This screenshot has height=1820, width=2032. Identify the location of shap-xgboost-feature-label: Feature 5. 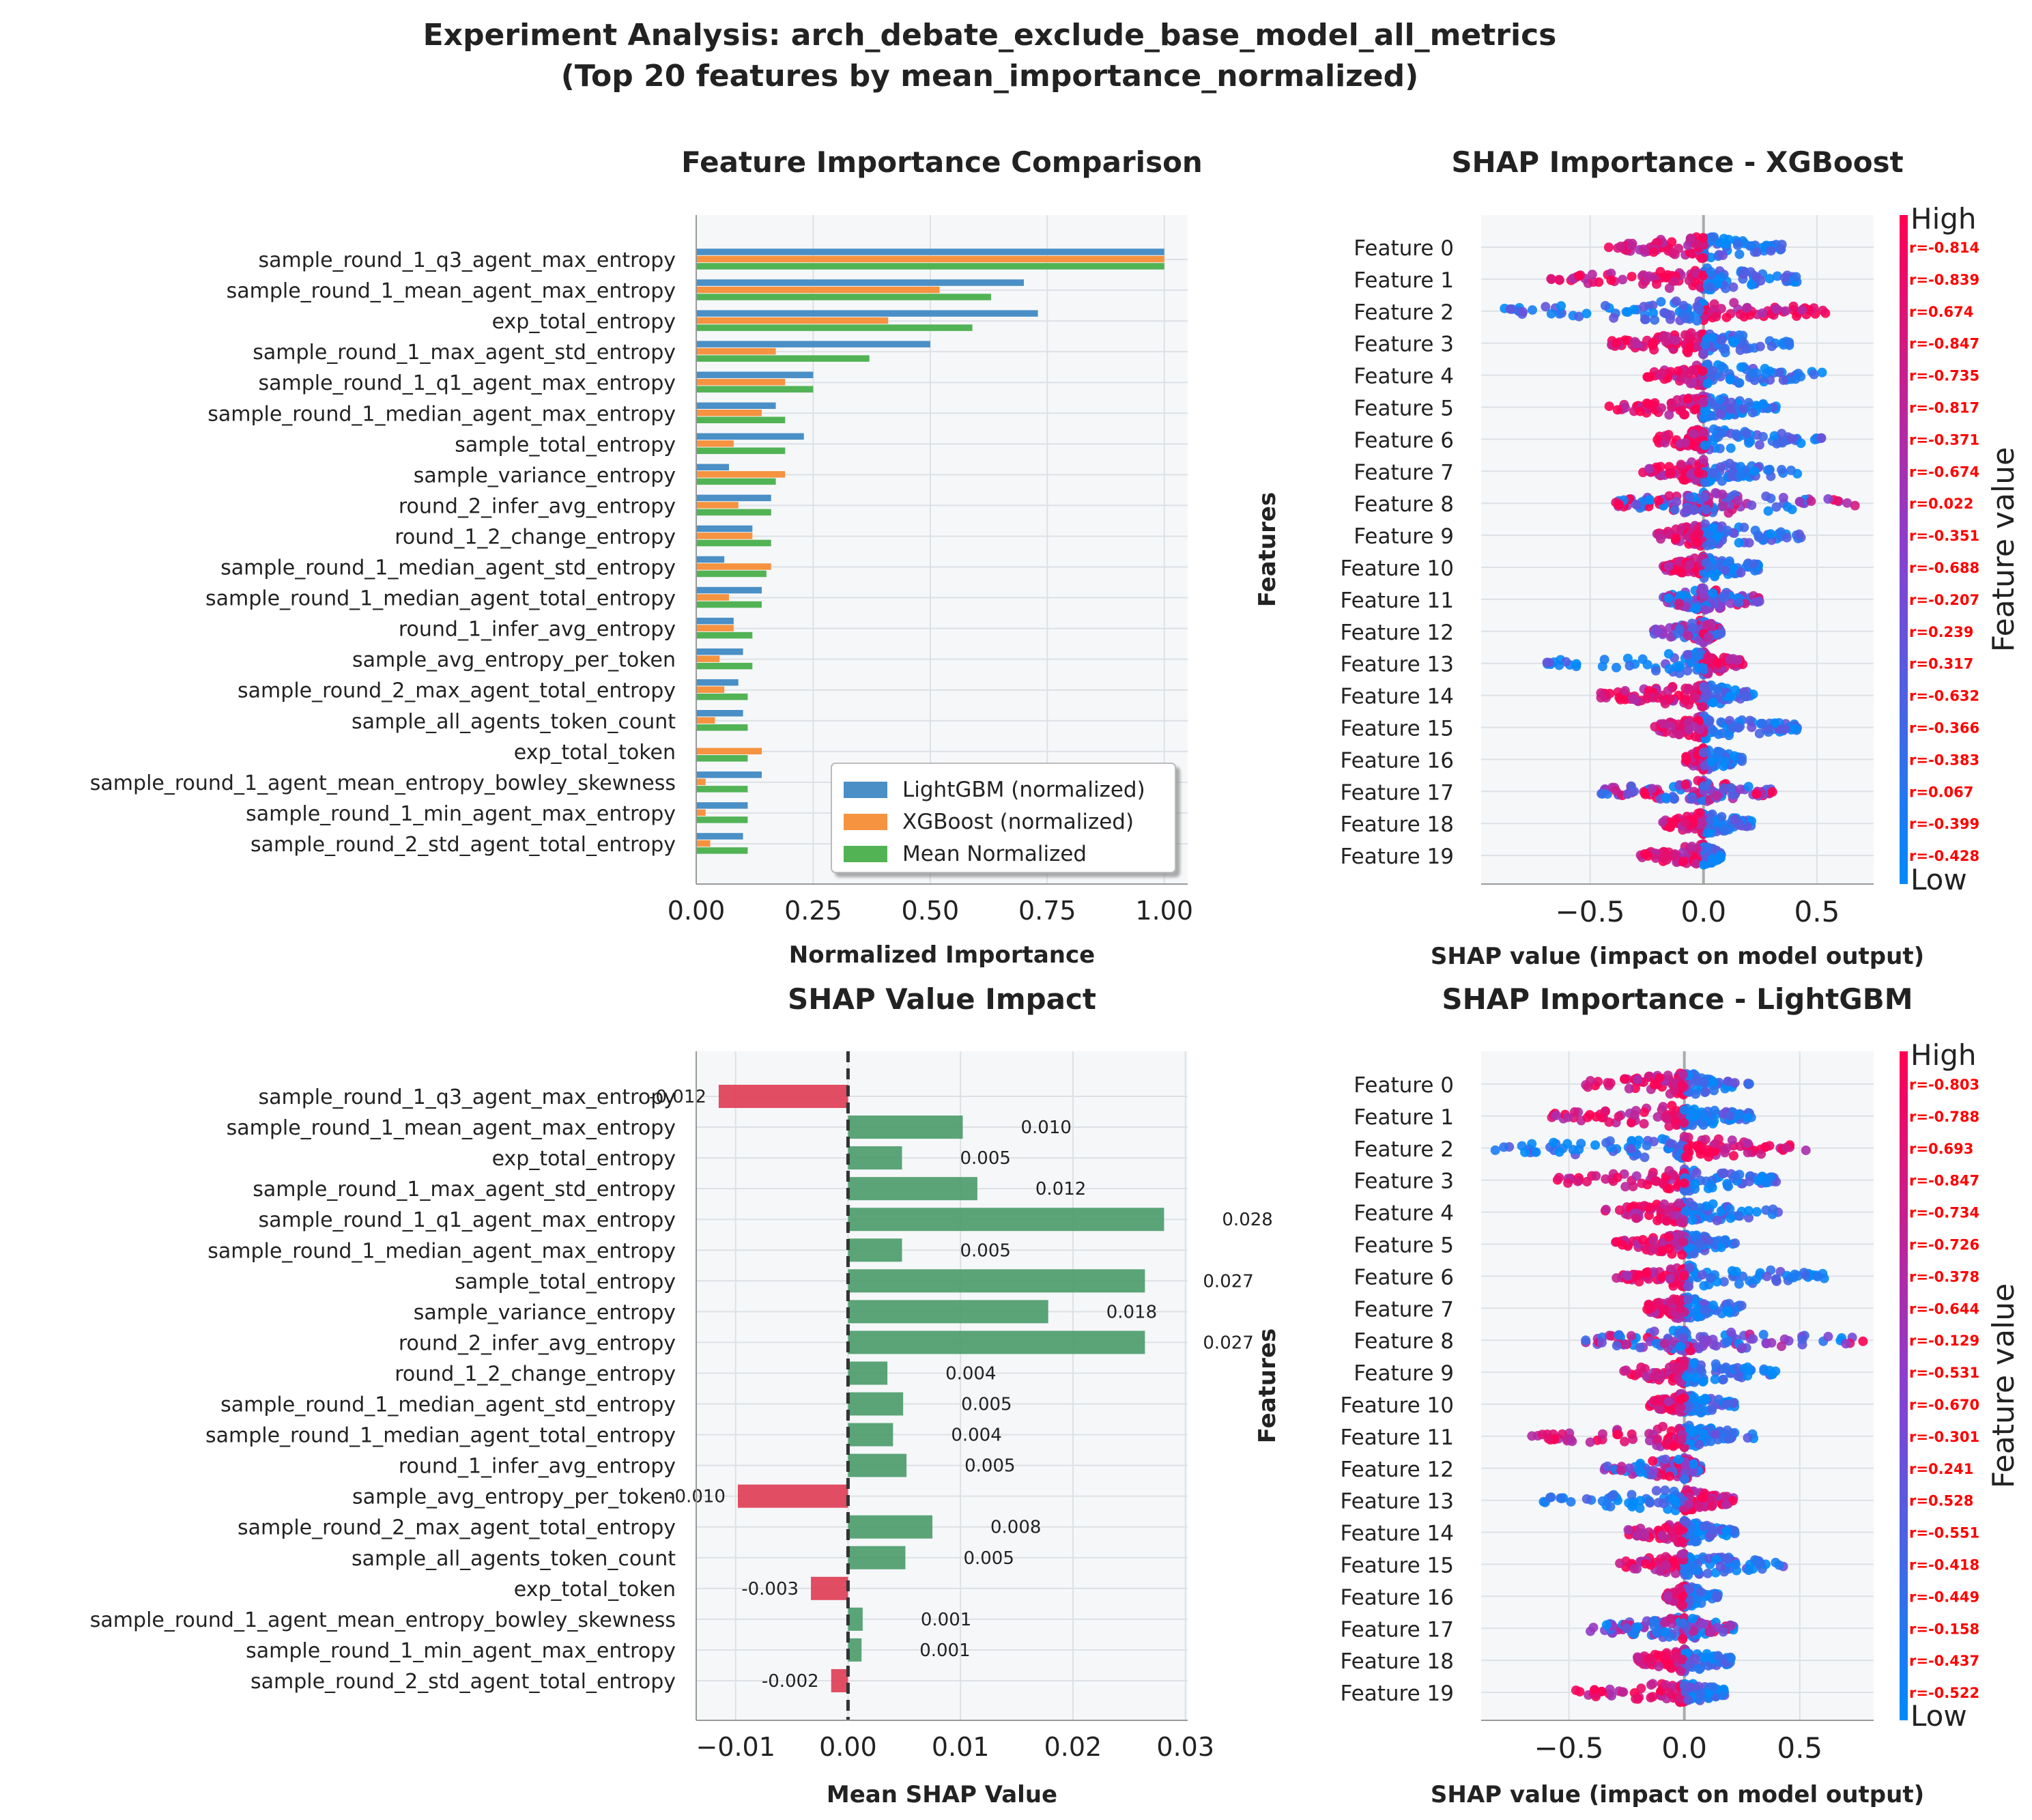
(1404, 409).